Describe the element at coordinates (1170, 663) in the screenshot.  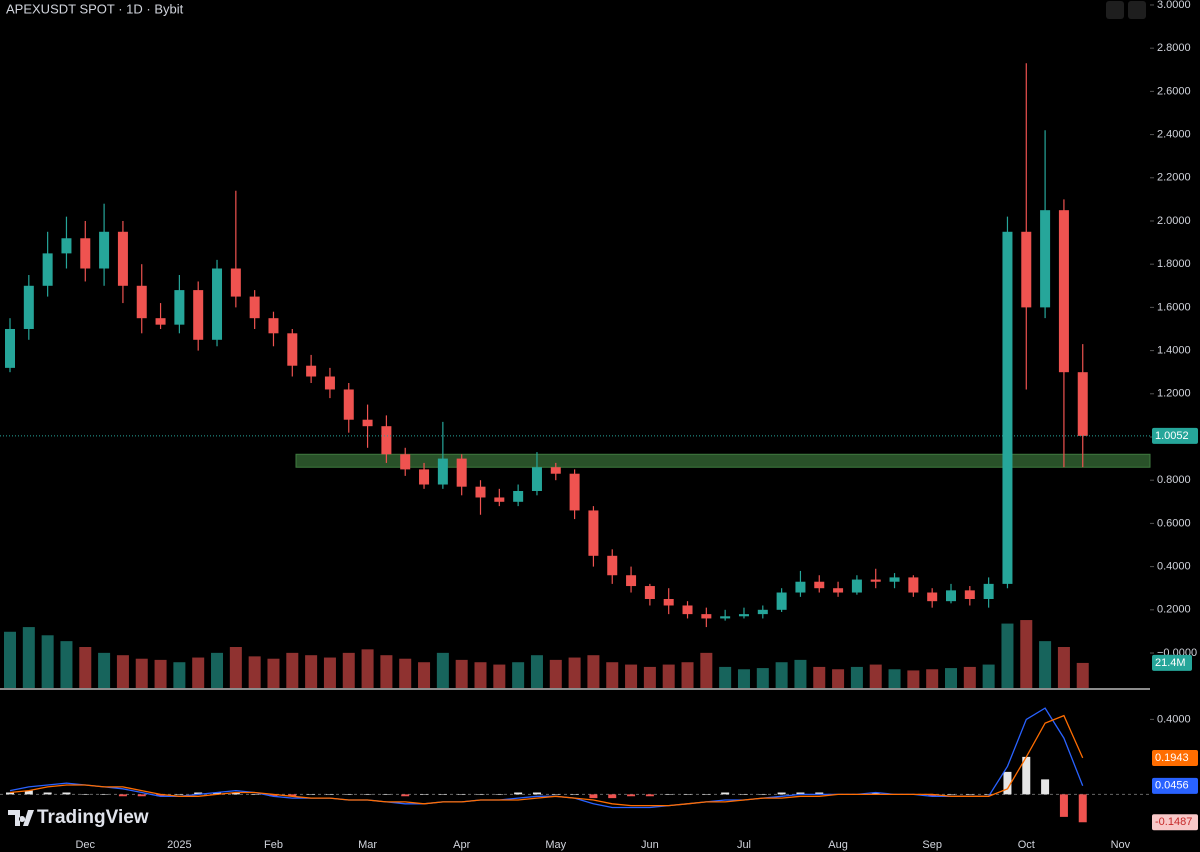
I see `volume-label: 21.4M` at that location.